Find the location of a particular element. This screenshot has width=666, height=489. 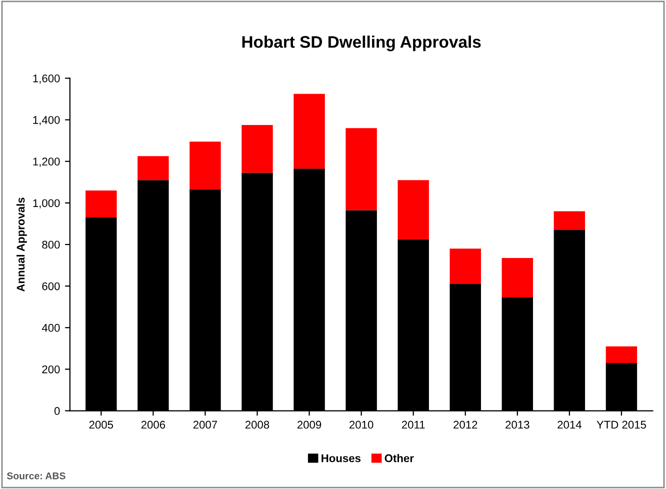

source-note: Source: ABS is located at coordinates (36, 476).